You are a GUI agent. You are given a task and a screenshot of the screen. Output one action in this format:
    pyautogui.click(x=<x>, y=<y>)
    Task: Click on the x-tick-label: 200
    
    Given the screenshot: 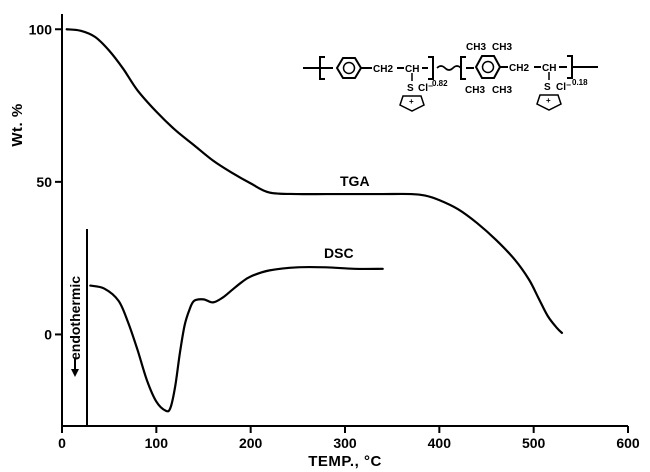 What is the action you would take?
    pyautogui.click(x=251, y=443)
    